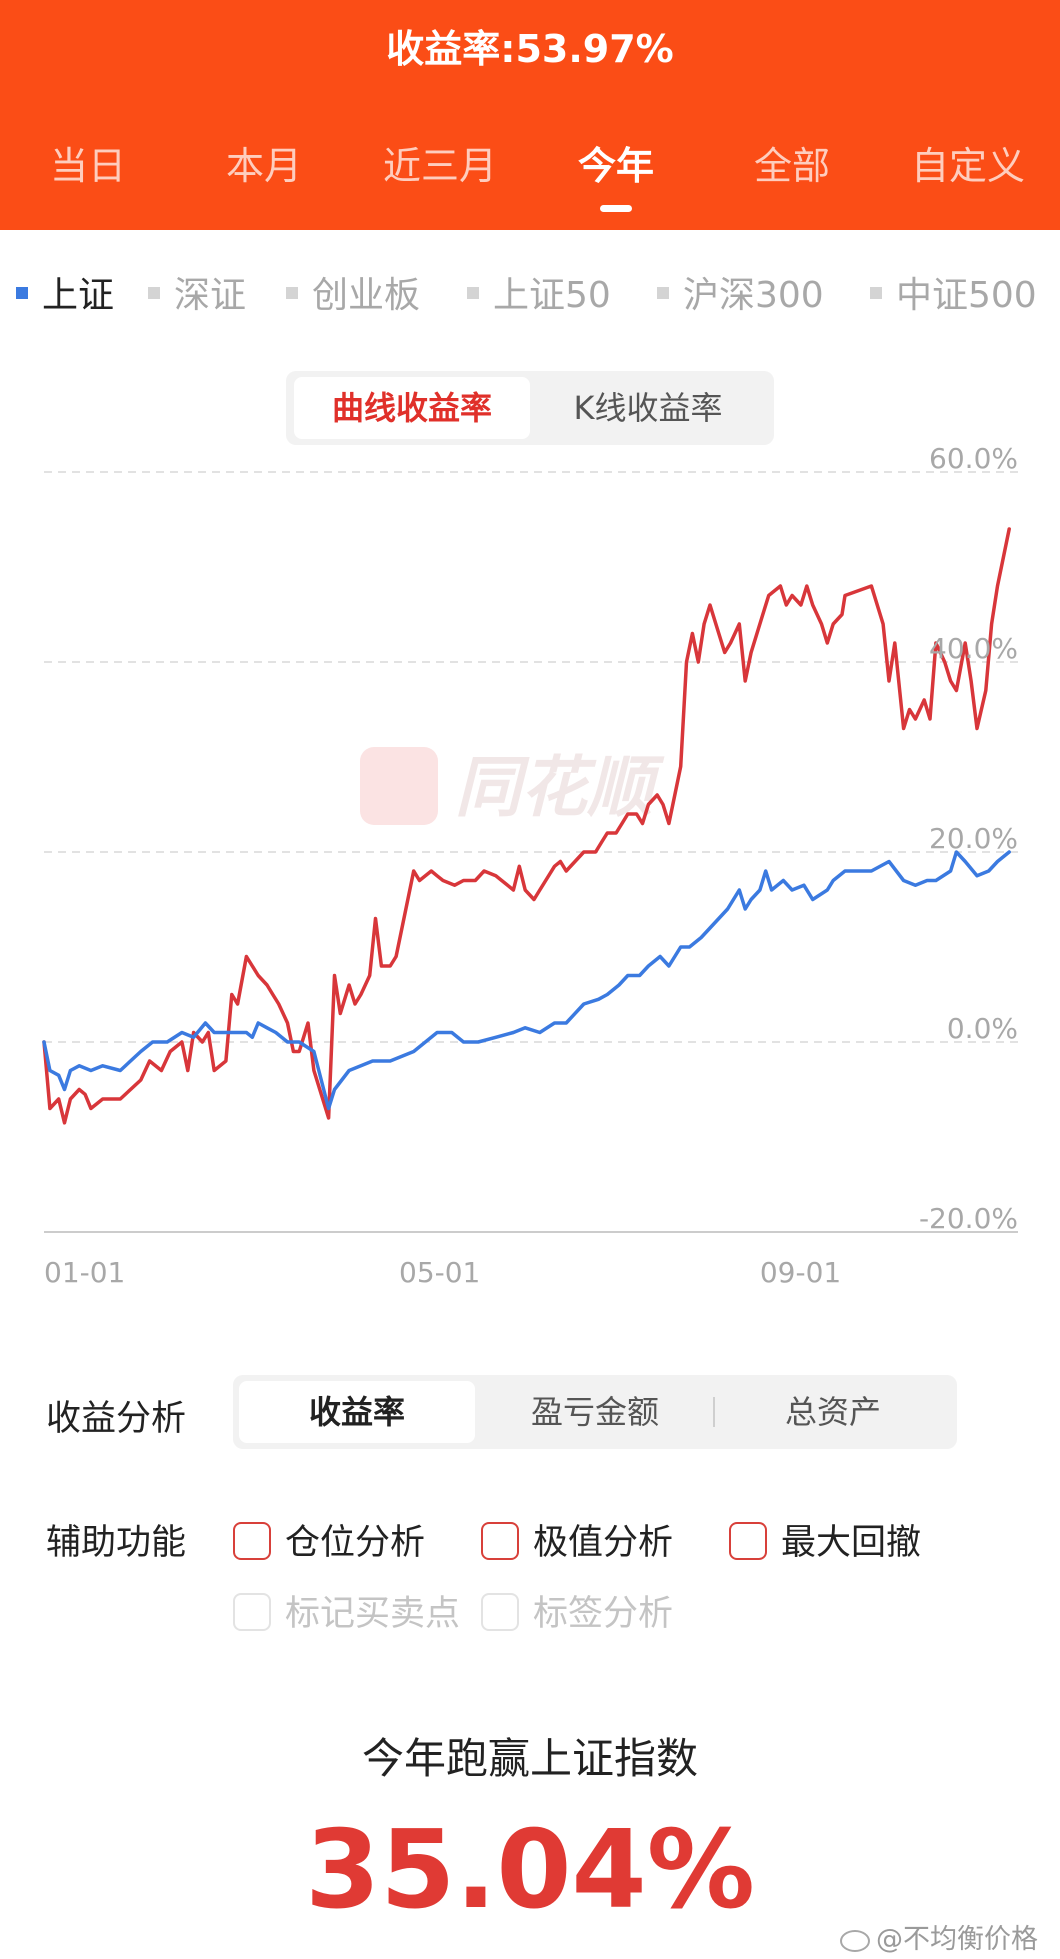  Describe the element at coordinates (366, 295) in the screenshot. I see `index-tab-label: 创业板` at that location.